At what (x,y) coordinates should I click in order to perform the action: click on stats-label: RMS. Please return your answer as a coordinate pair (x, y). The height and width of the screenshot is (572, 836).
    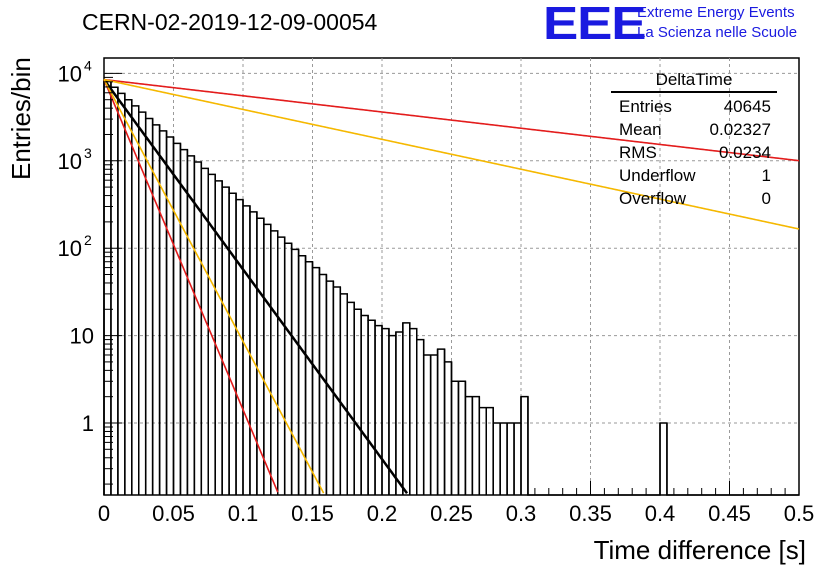
    Looking at the image, I should click on (638, 152).